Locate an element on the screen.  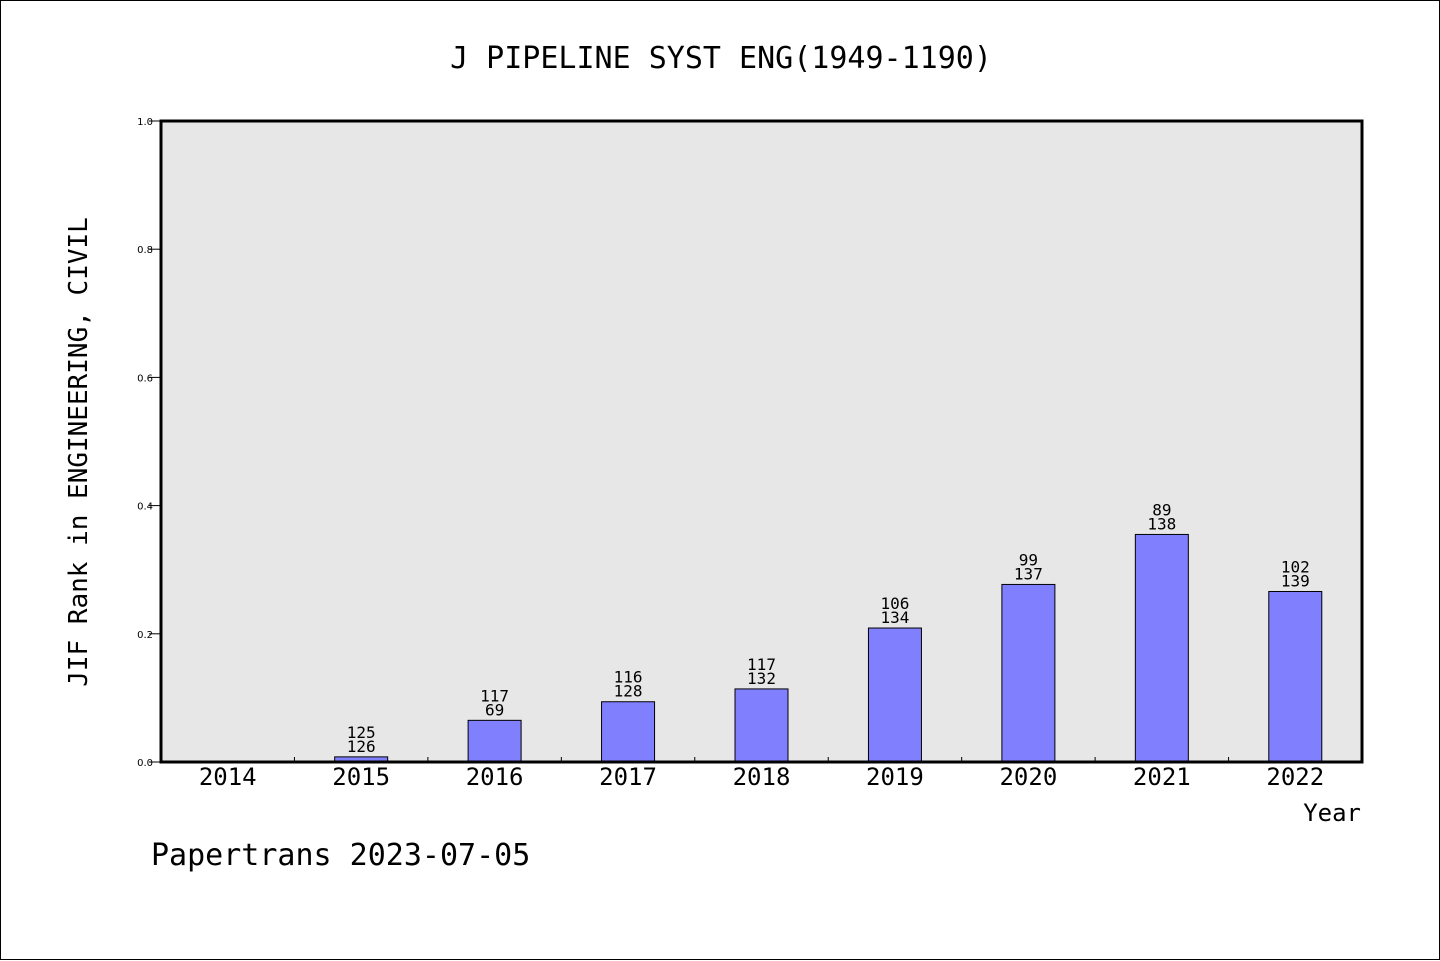
bar-total-label: 138 is located at coordinates (1161, 523).